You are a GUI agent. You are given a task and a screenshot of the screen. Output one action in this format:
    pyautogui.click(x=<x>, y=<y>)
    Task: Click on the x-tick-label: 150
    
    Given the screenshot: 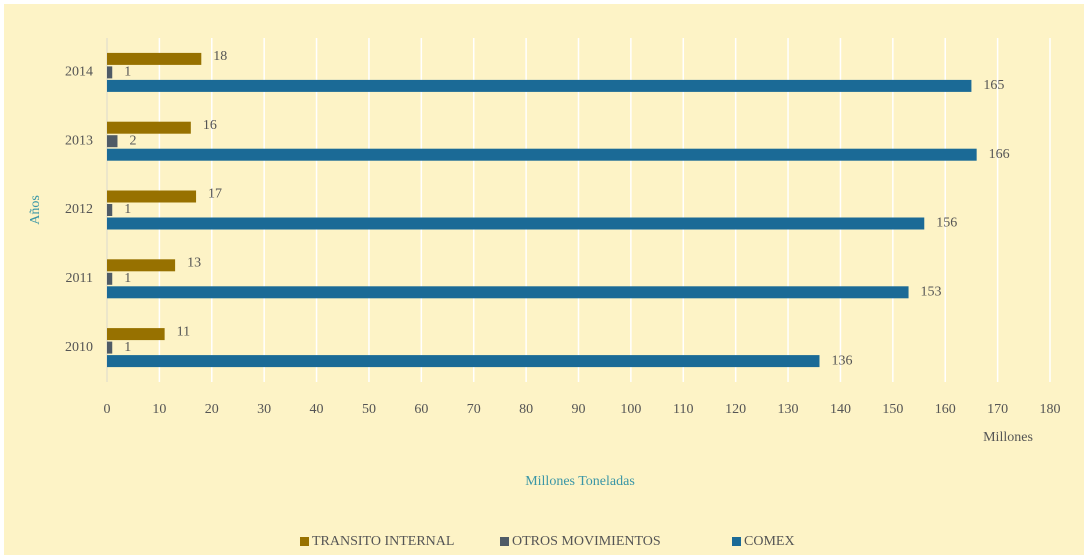 What is the action you would take?
    pyautogui.click(x=892, y=409)
    